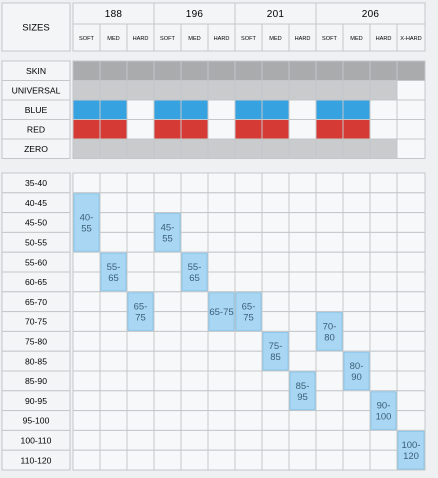 The image size is (438, 478). I want to click on hardness-label: HARD, so click(141, 39).